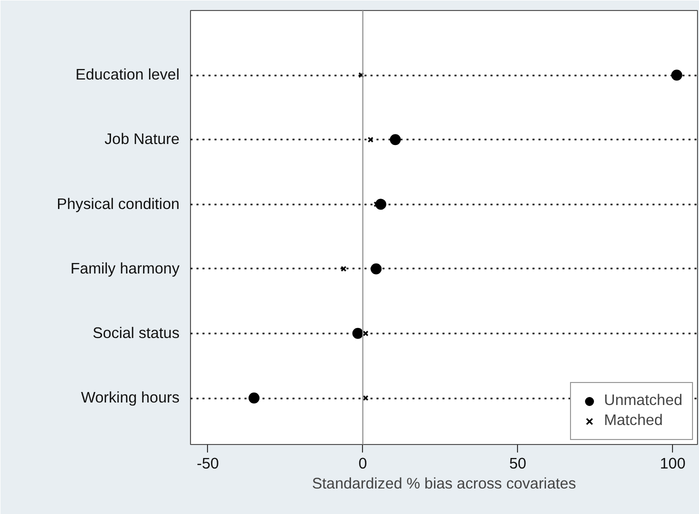 The image size is (699, 514). What do you see at coordinates (673, 464) in the screenshot?
I see `x-tick-label: 100` at bounding box center [673, 464].